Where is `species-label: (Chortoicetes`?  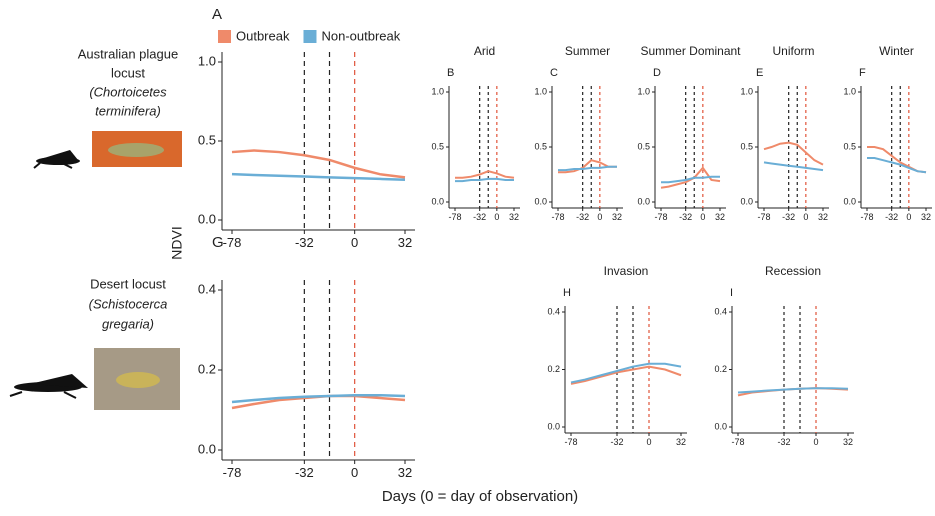
species-label: (Chortoicetes is located at coordinates (128, 91).